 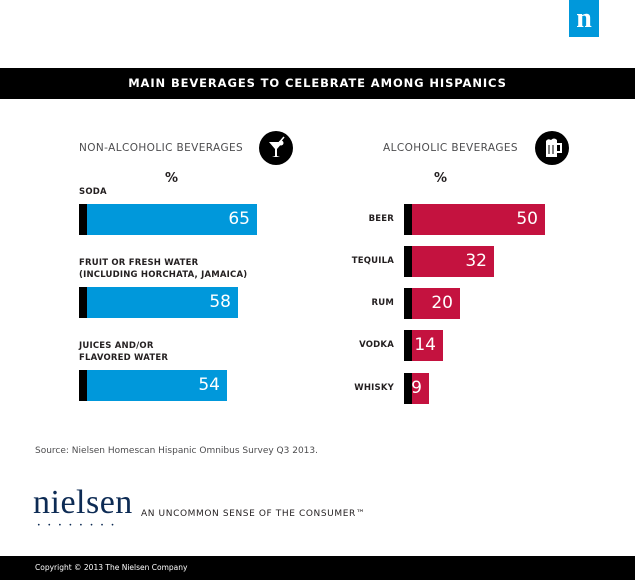 What do you see at coordinates (239, 219) in the screenshot?
I see `value-label: 65` at bounding box center [239, 219].